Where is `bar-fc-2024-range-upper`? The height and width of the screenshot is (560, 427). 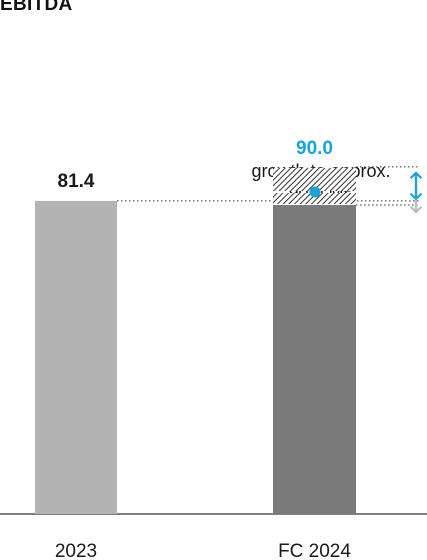
bar-fc-2024-range-upper is located at coordinates (314, 179).